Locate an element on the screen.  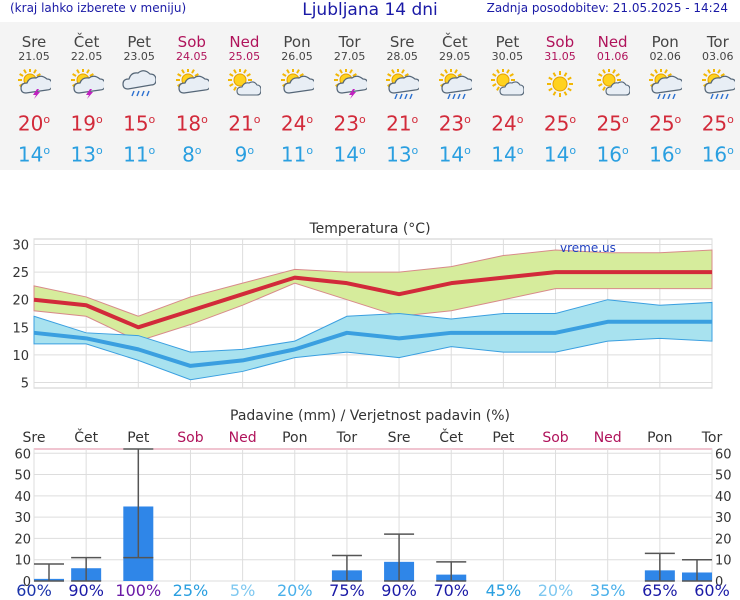
sun-icon is located at coordinates (560, 86).